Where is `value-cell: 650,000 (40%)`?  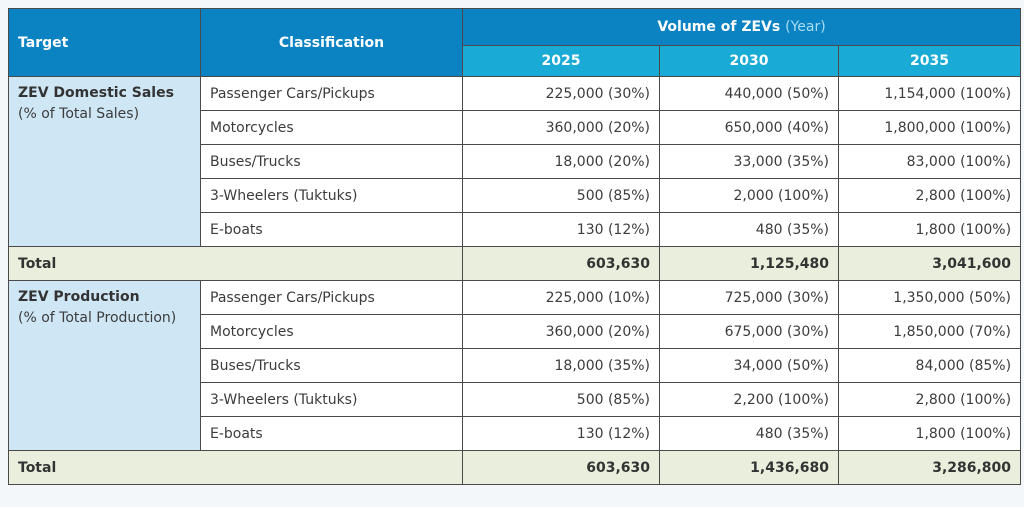
value-cell: 650,000 (40%) is located at coordinates (749, 127).